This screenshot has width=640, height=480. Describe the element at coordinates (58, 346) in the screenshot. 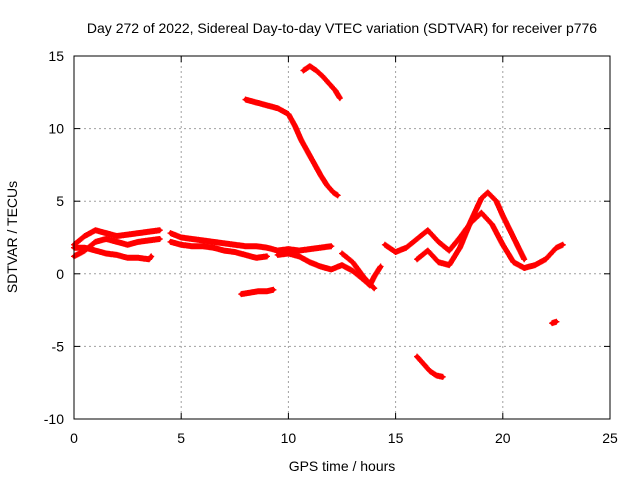

I see `y-tick-label: -5` at that location.